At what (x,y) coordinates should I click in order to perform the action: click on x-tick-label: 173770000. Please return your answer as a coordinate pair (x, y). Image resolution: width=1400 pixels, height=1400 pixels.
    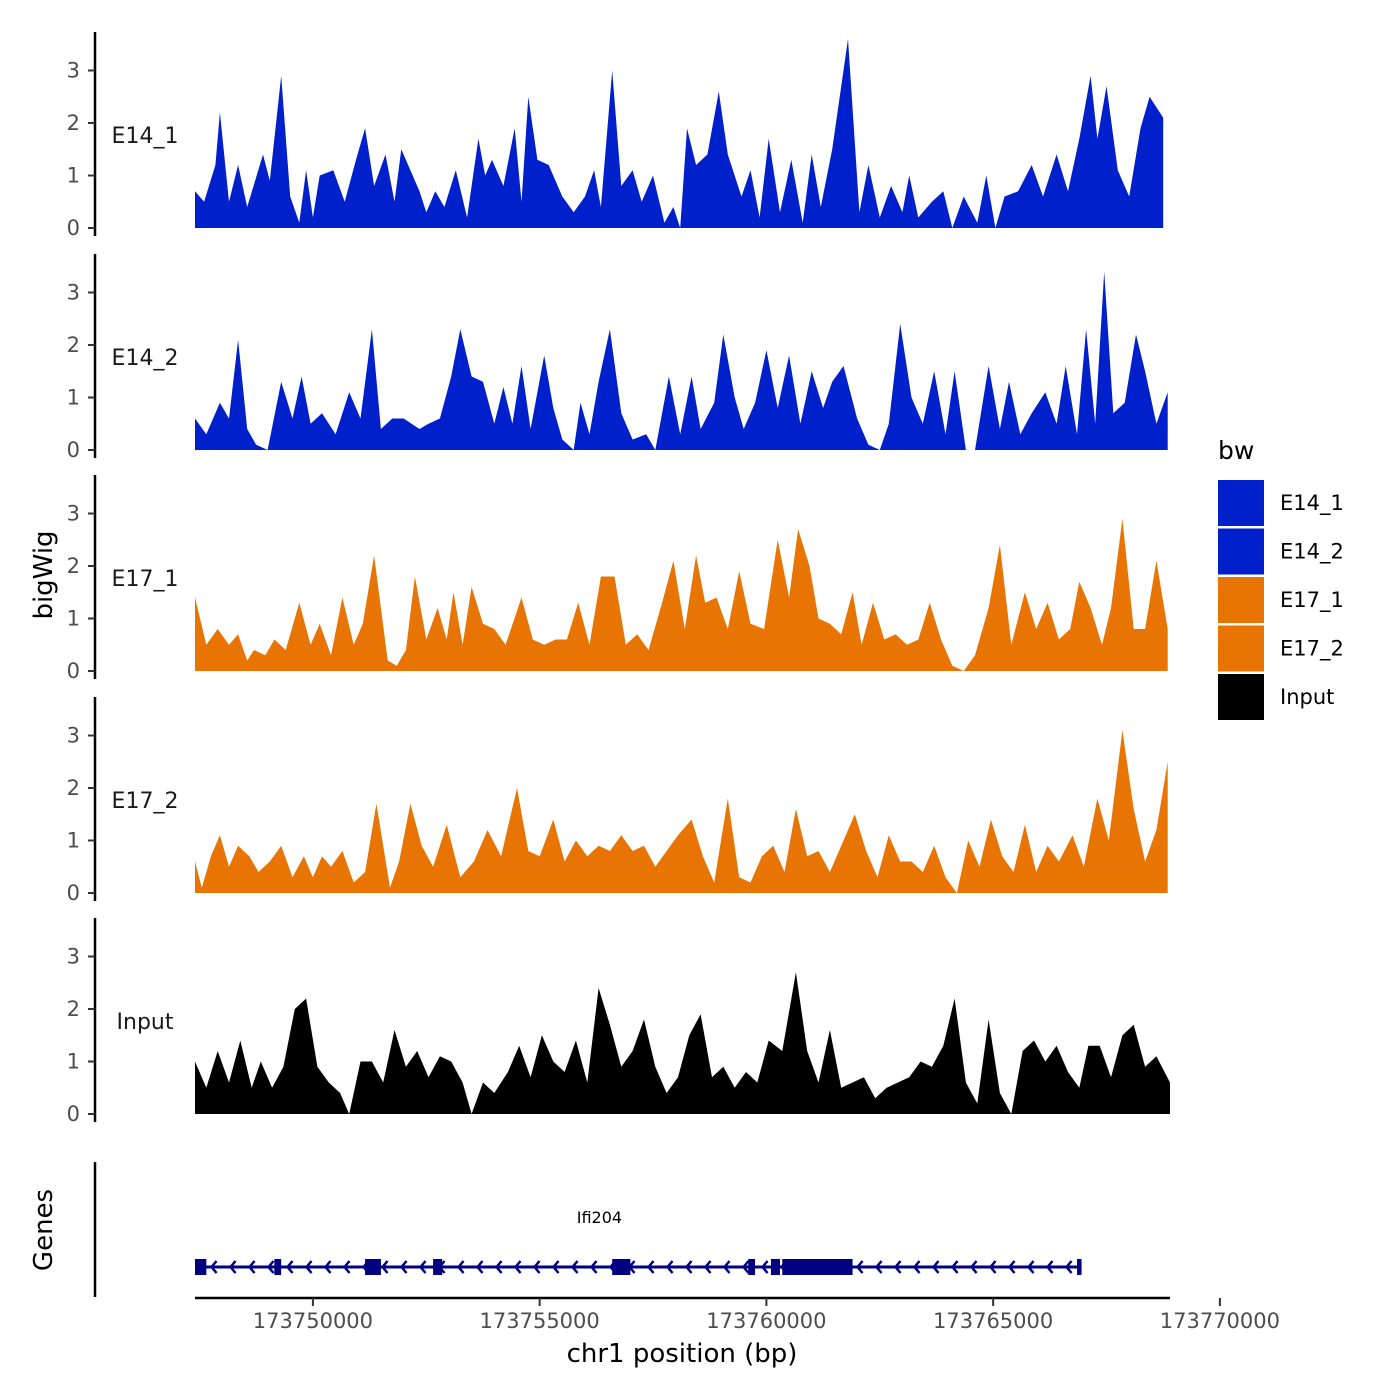
    Looking at the image, I should click on (1220, 1321).